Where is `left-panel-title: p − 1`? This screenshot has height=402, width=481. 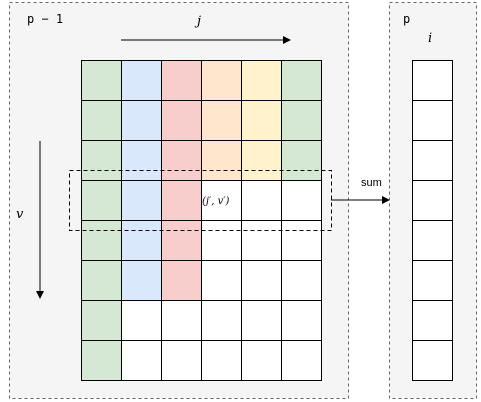 left-panel-title: p − 1 is located at coordinates (45, 19).